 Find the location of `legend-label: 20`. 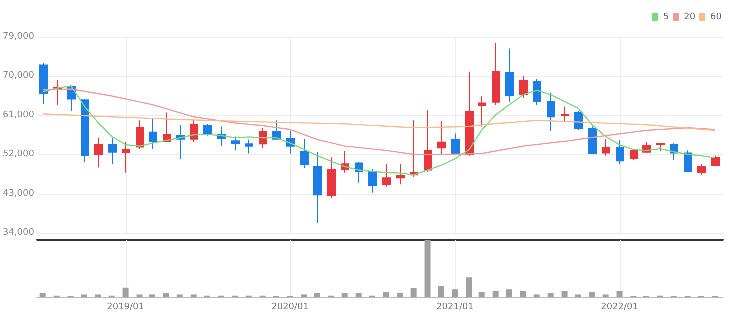

legend-label: 20 is located at coordinates (690, 17).